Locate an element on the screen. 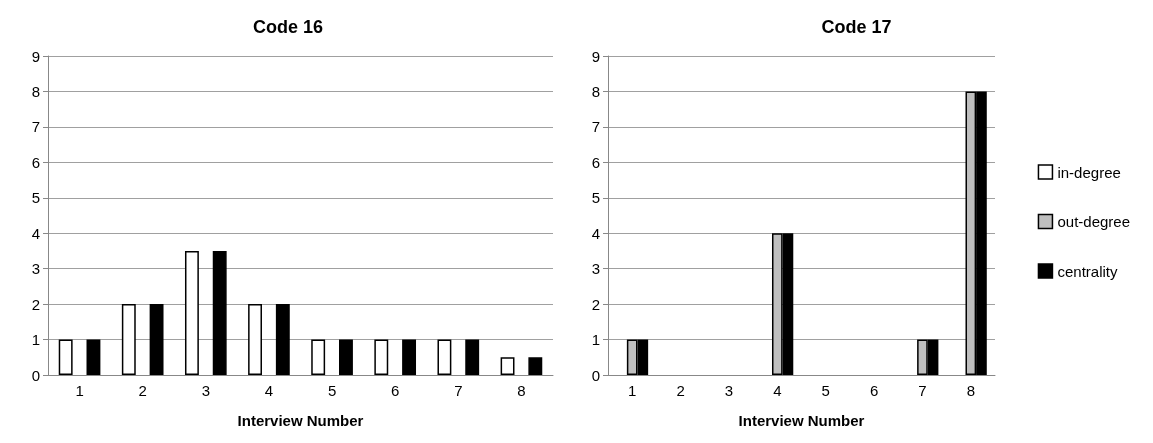 The image size is (1153, 443). legend-label: centrality is located at coordinates (1087, 271).